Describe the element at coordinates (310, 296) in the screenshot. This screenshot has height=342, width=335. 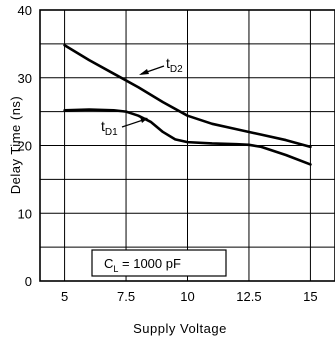
I see `x-tick-label: 15` at that location.